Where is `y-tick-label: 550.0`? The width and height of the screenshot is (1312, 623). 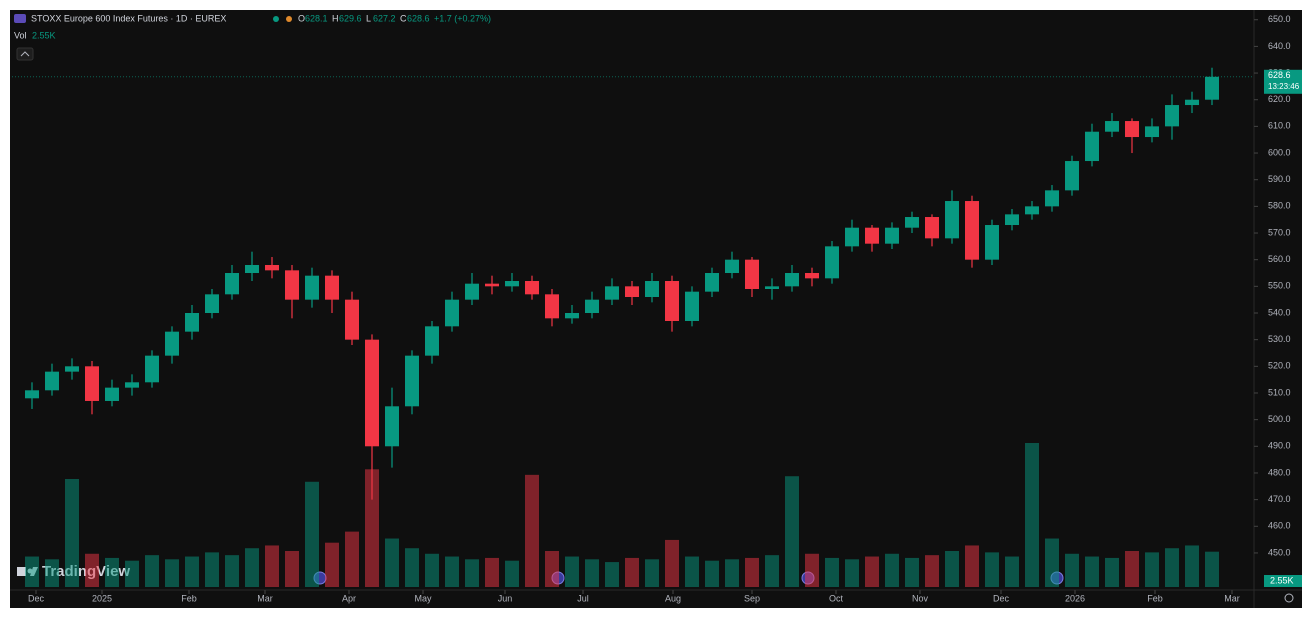 y-tick-label: 550.0 is located at coordinates (1279, 286).